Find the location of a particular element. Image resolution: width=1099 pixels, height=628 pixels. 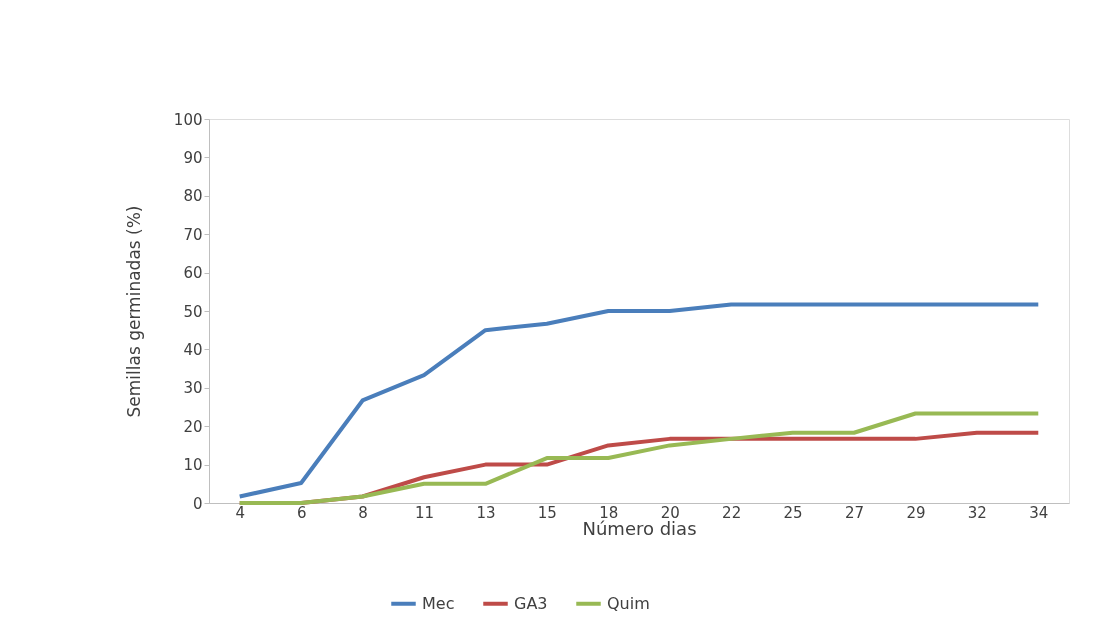

y-tick-label: 90 is located at coordinates (193, 157).